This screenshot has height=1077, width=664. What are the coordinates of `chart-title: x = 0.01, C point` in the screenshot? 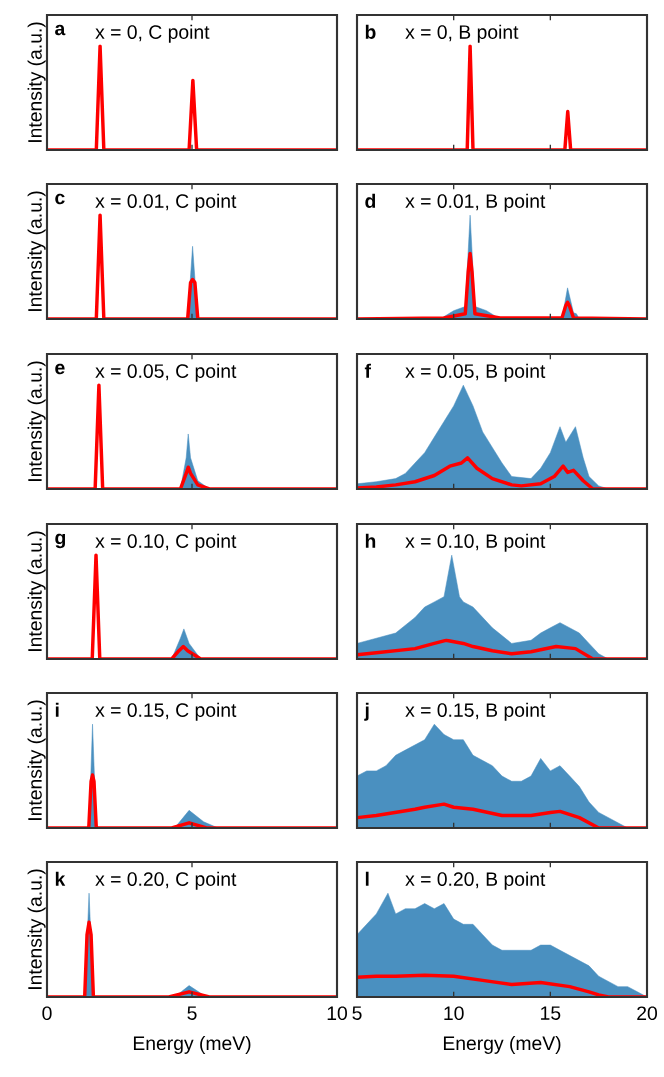 It's located at (166, 202).